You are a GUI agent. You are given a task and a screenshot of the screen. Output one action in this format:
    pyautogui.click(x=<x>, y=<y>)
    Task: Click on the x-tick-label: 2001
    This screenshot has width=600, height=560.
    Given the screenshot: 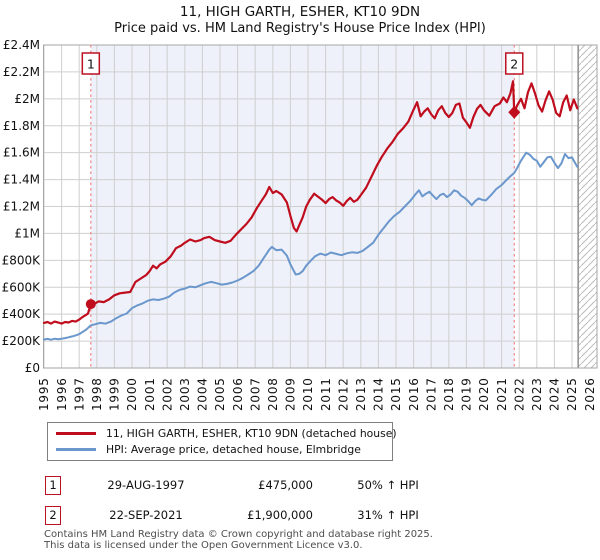 What is the action you would take?
    pyautogui.click(x=150, y=394)
    